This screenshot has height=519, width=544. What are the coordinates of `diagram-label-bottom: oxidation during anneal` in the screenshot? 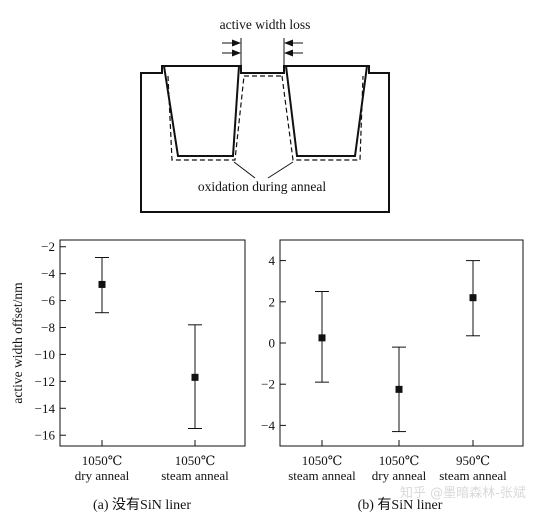 It's located at (262, 186).